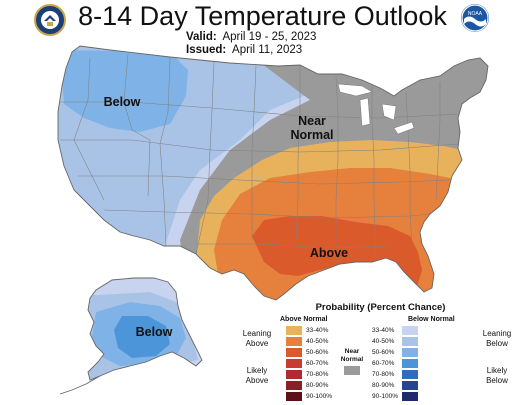  I want to click on legend-near-swatch, so click(352, 370).